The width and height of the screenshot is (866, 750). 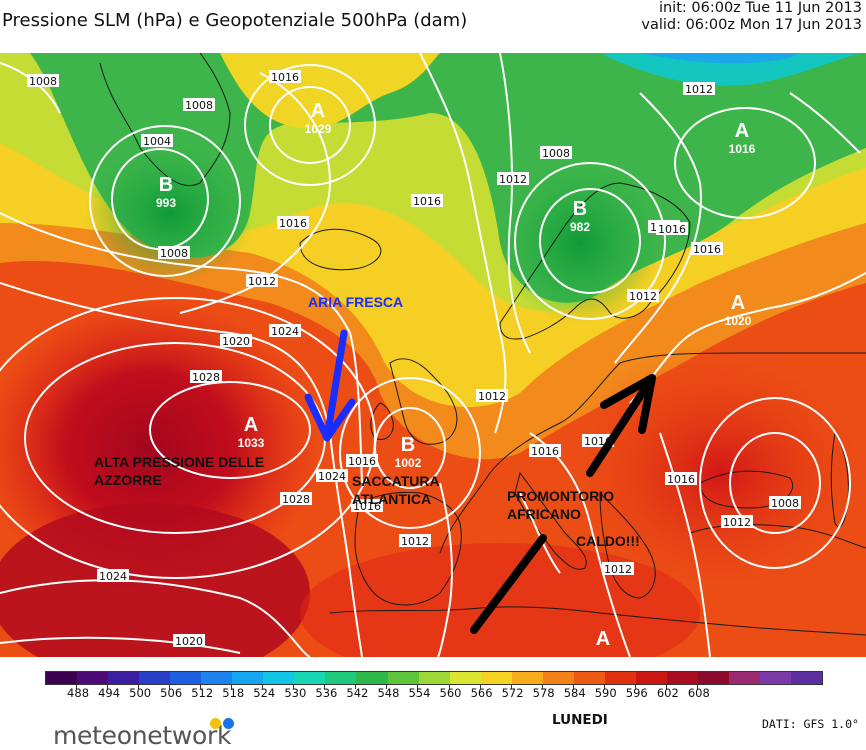 What do you see at coordinates (171, 693) in the screenshot?
I see `colorbar-tick-label: 506` at bounding box center [171, 693].